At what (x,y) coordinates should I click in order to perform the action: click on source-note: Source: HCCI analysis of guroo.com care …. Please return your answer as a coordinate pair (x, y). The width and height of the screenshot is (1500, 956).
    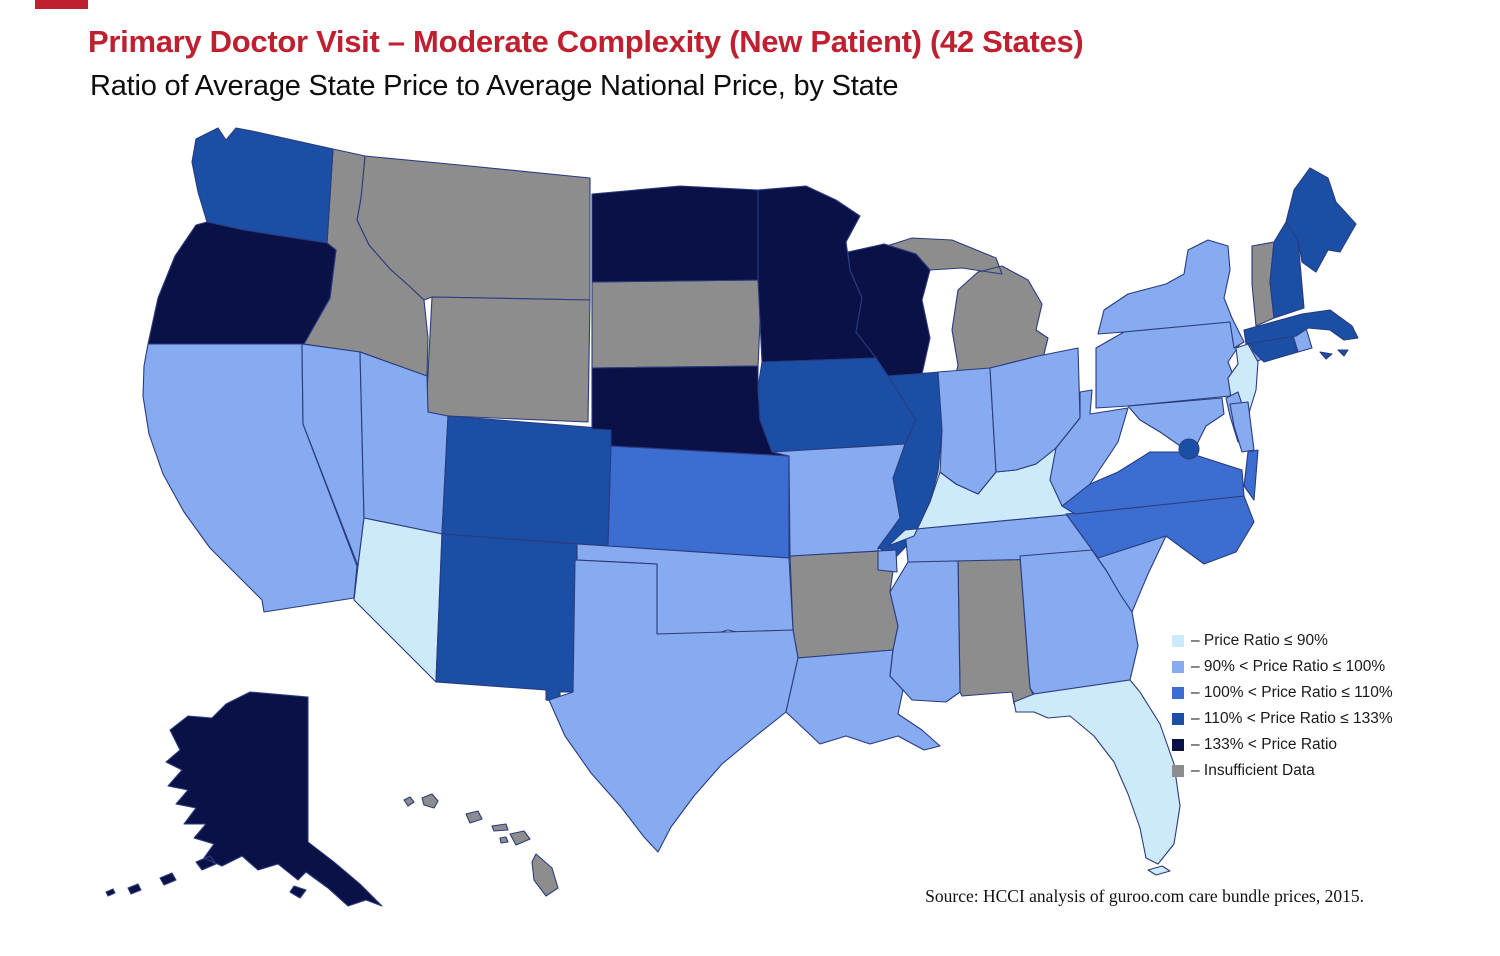
    Looking at the image, I should click on (1144, 896).